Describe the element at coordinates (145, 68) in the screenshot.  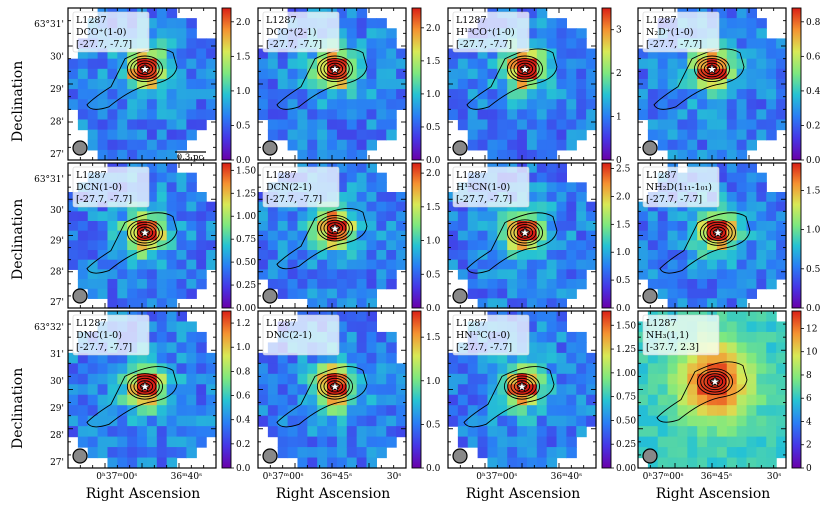
I see `contour-inner` at that location.